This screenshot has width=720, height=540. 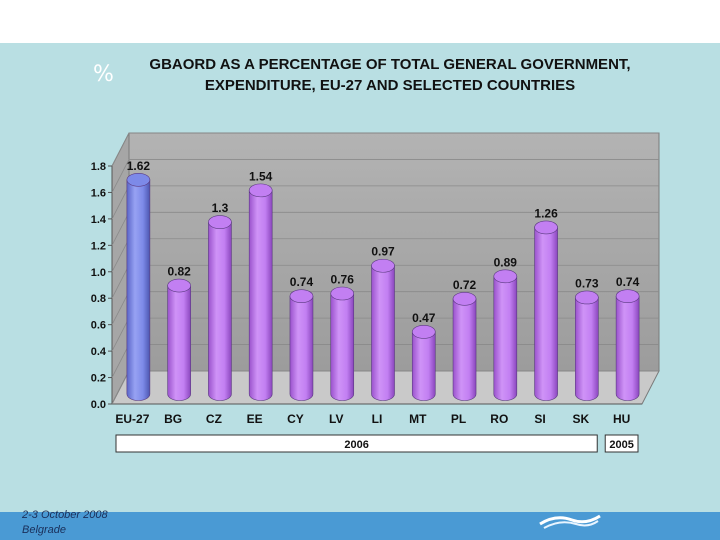 I want to click on percent-symbol: %, so click(x=103, y=74).